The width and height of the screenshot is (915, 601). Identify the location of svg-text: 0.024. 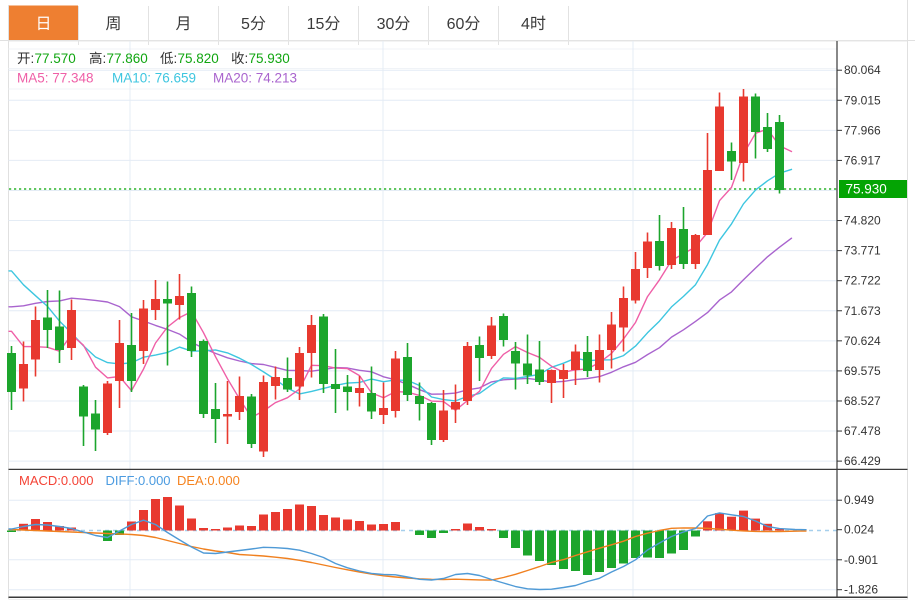
(859, 530).